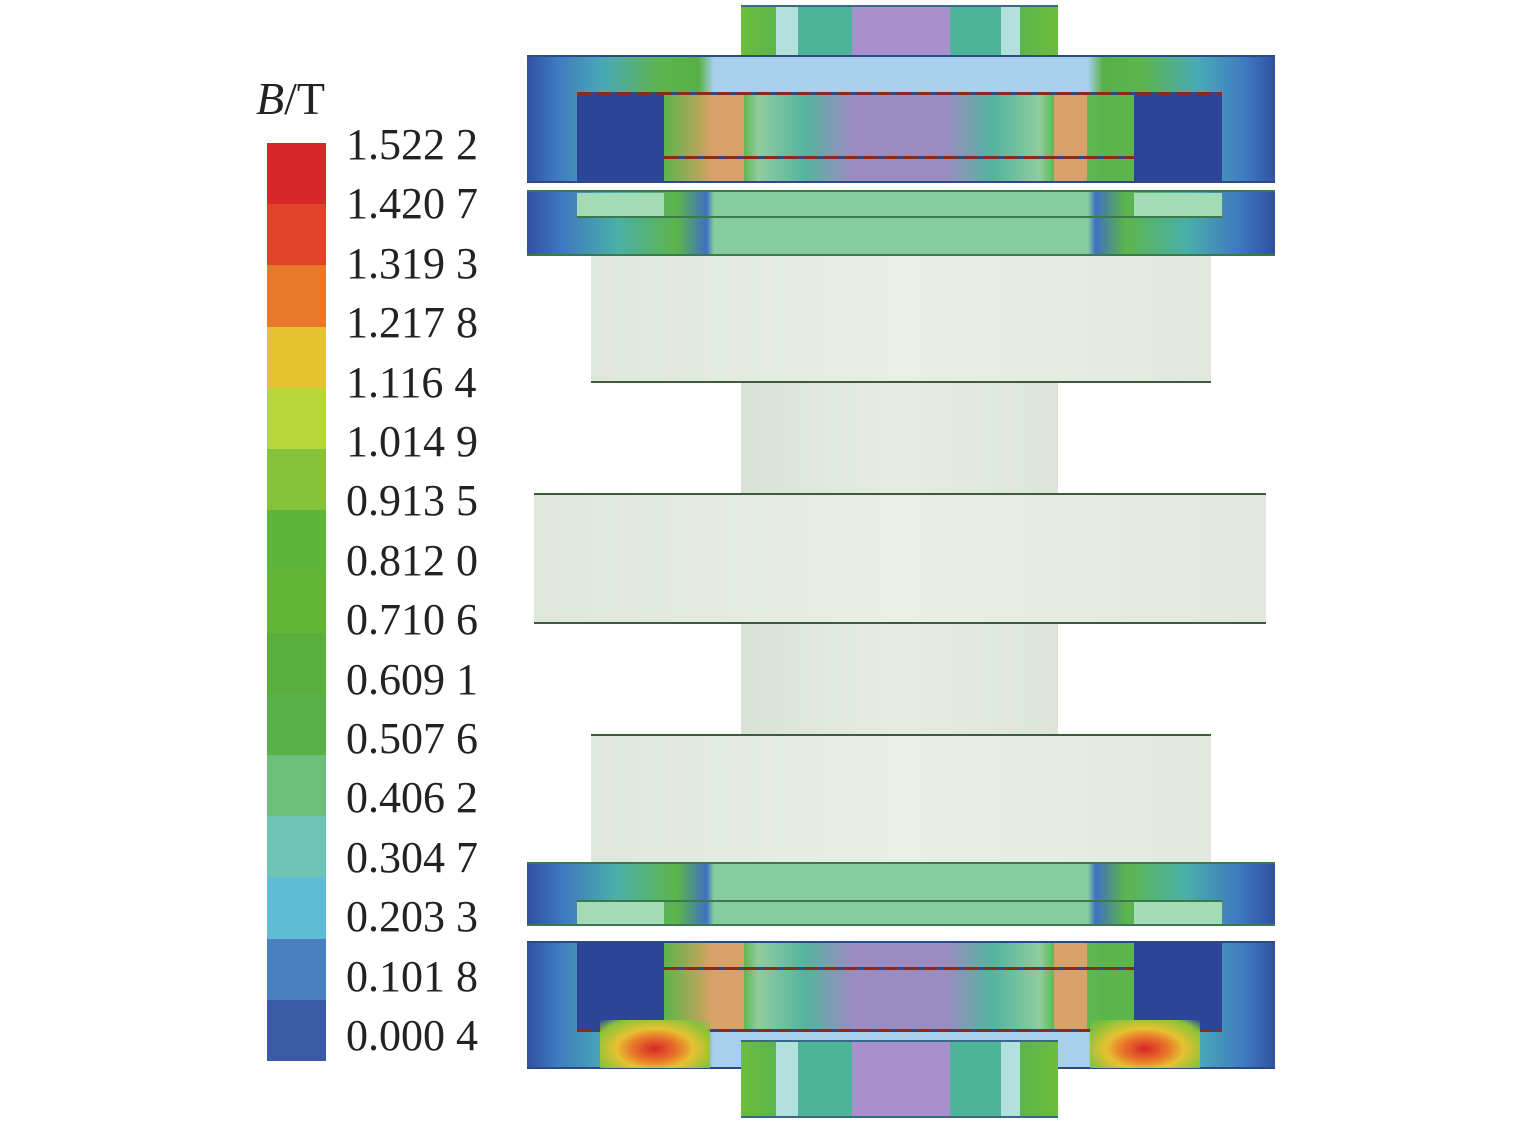 Image resolution: width=1535 pixels, height=1122 pixels. Describe the element at coordinates (899, 679) in the screenshot. I see `lower-shaft` at that location.